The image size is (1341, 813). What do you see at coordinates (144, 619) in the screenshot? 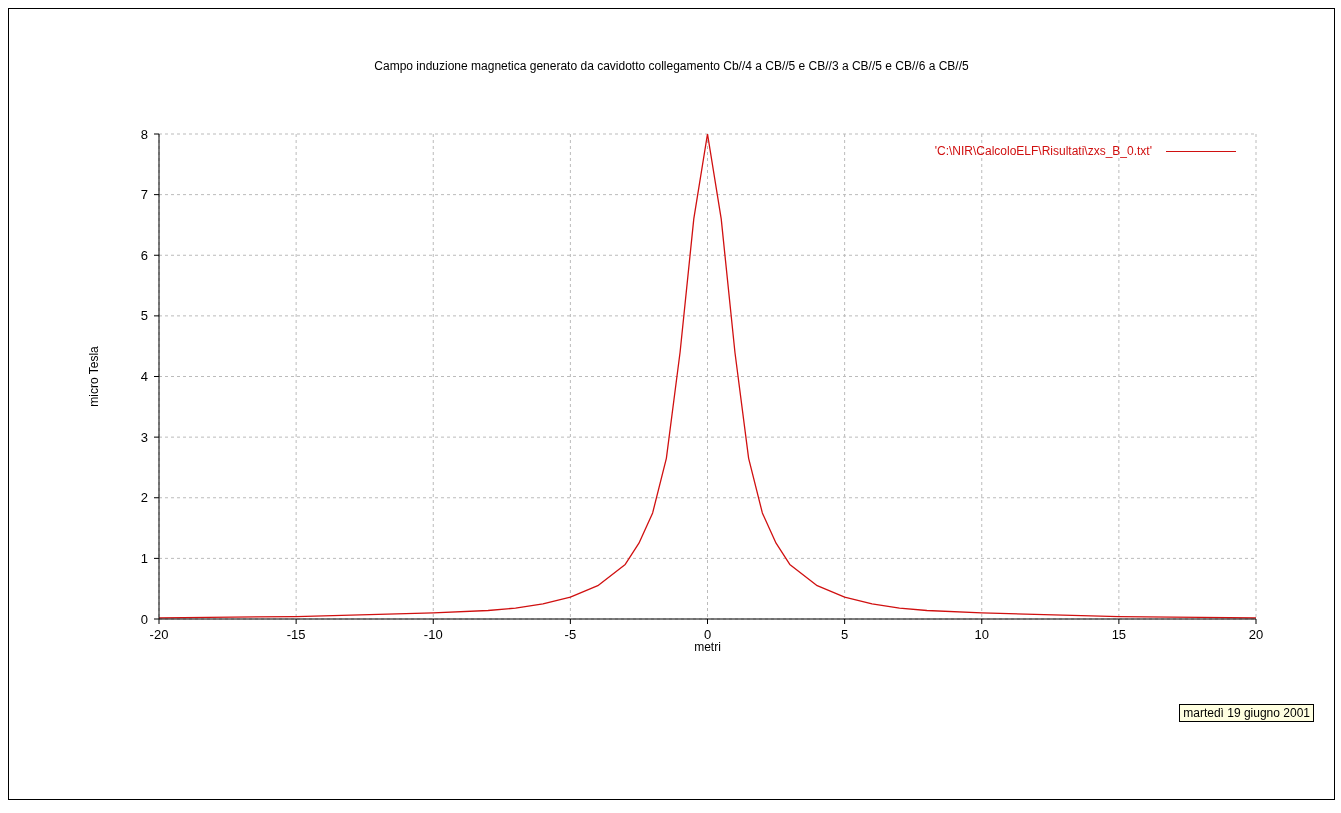
I see `y-tick-label: 0` at bounding box center [144, 619].